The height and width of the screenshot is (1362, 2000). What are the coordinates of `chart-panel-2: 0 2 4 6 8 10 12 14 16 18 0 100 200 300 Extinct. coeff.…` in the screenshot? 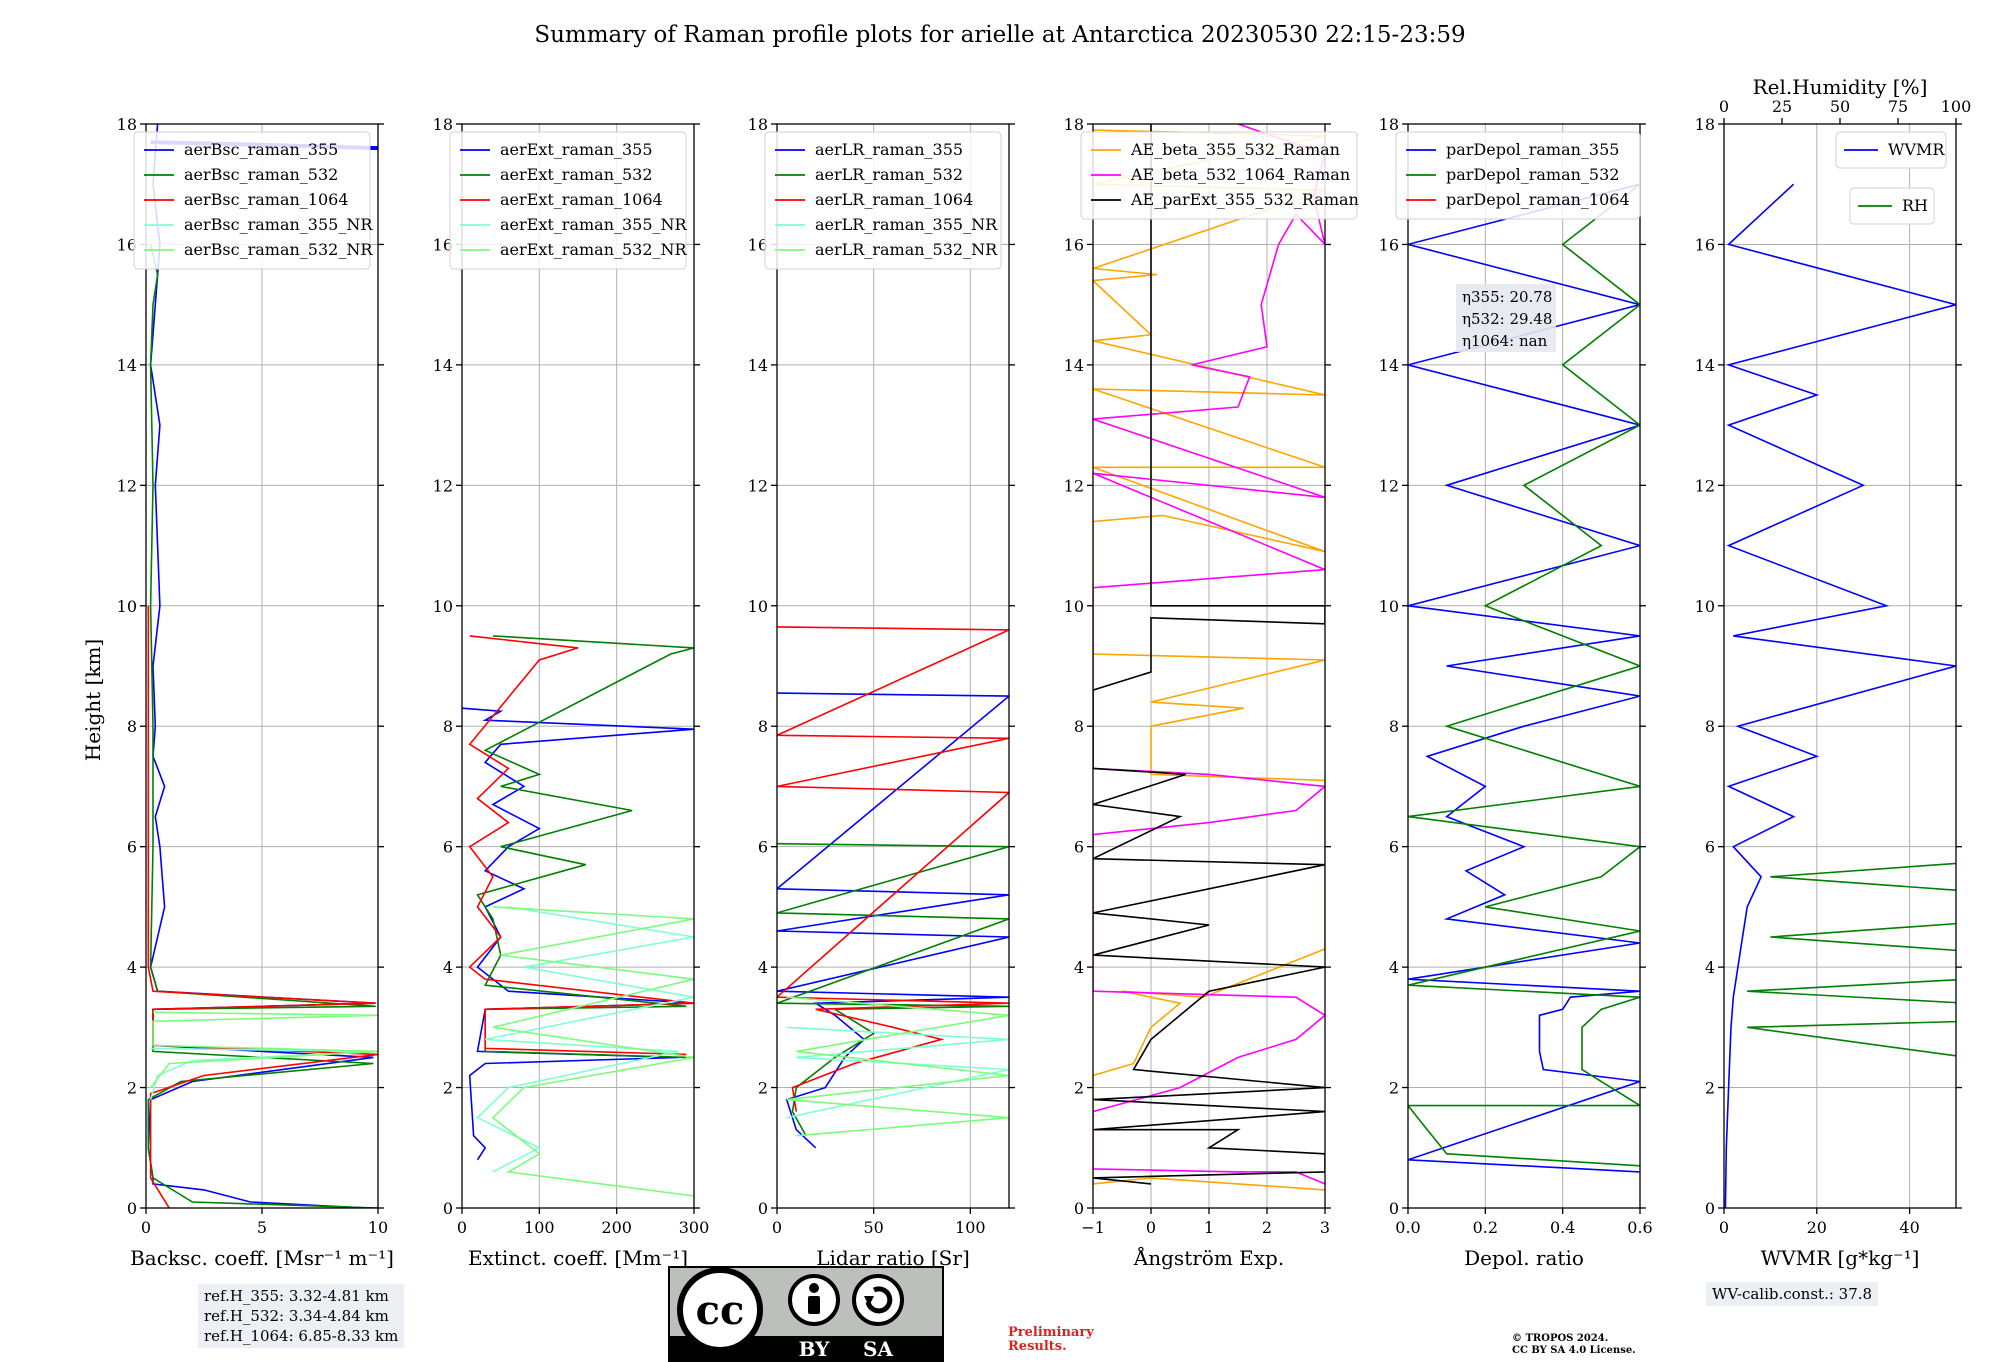 It's located at (571, 692).